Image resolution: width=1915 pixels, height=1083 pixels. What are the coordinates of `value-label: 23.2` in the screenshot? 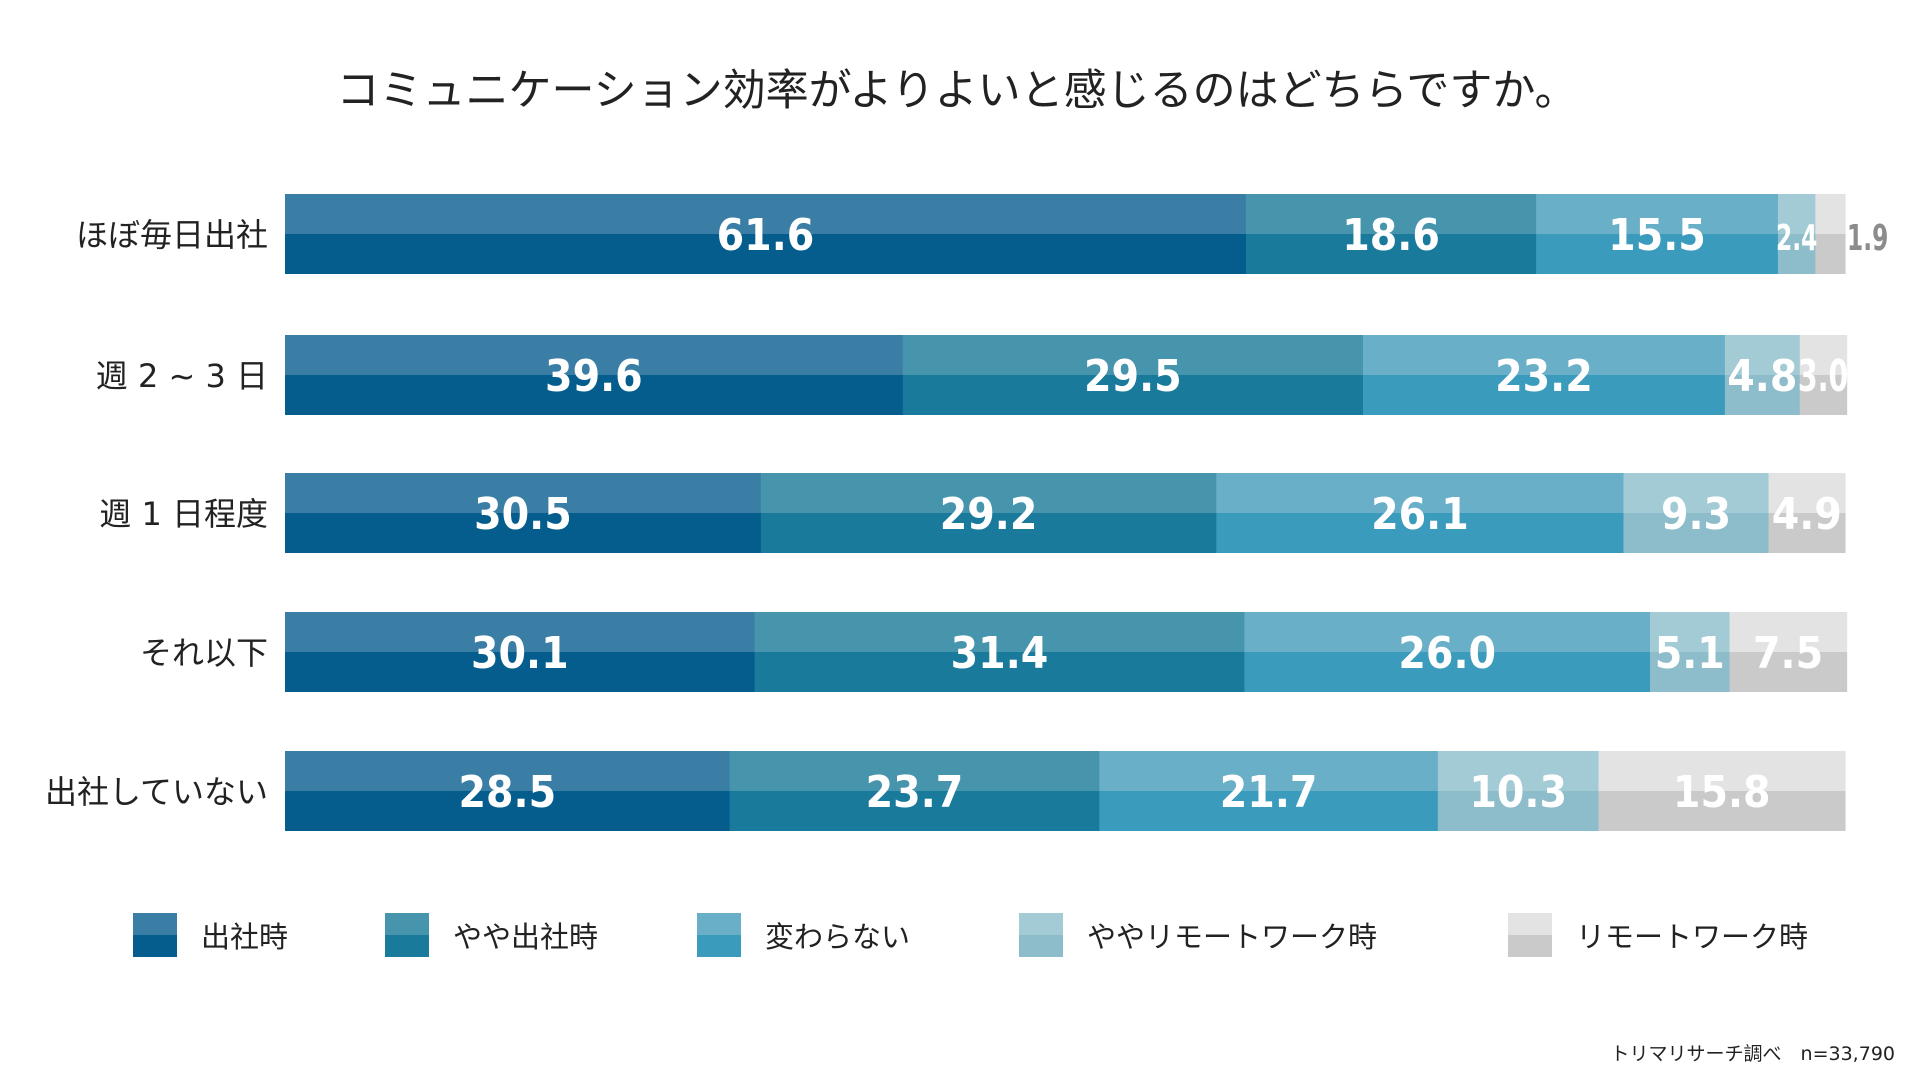 It's located at (1544, 376).